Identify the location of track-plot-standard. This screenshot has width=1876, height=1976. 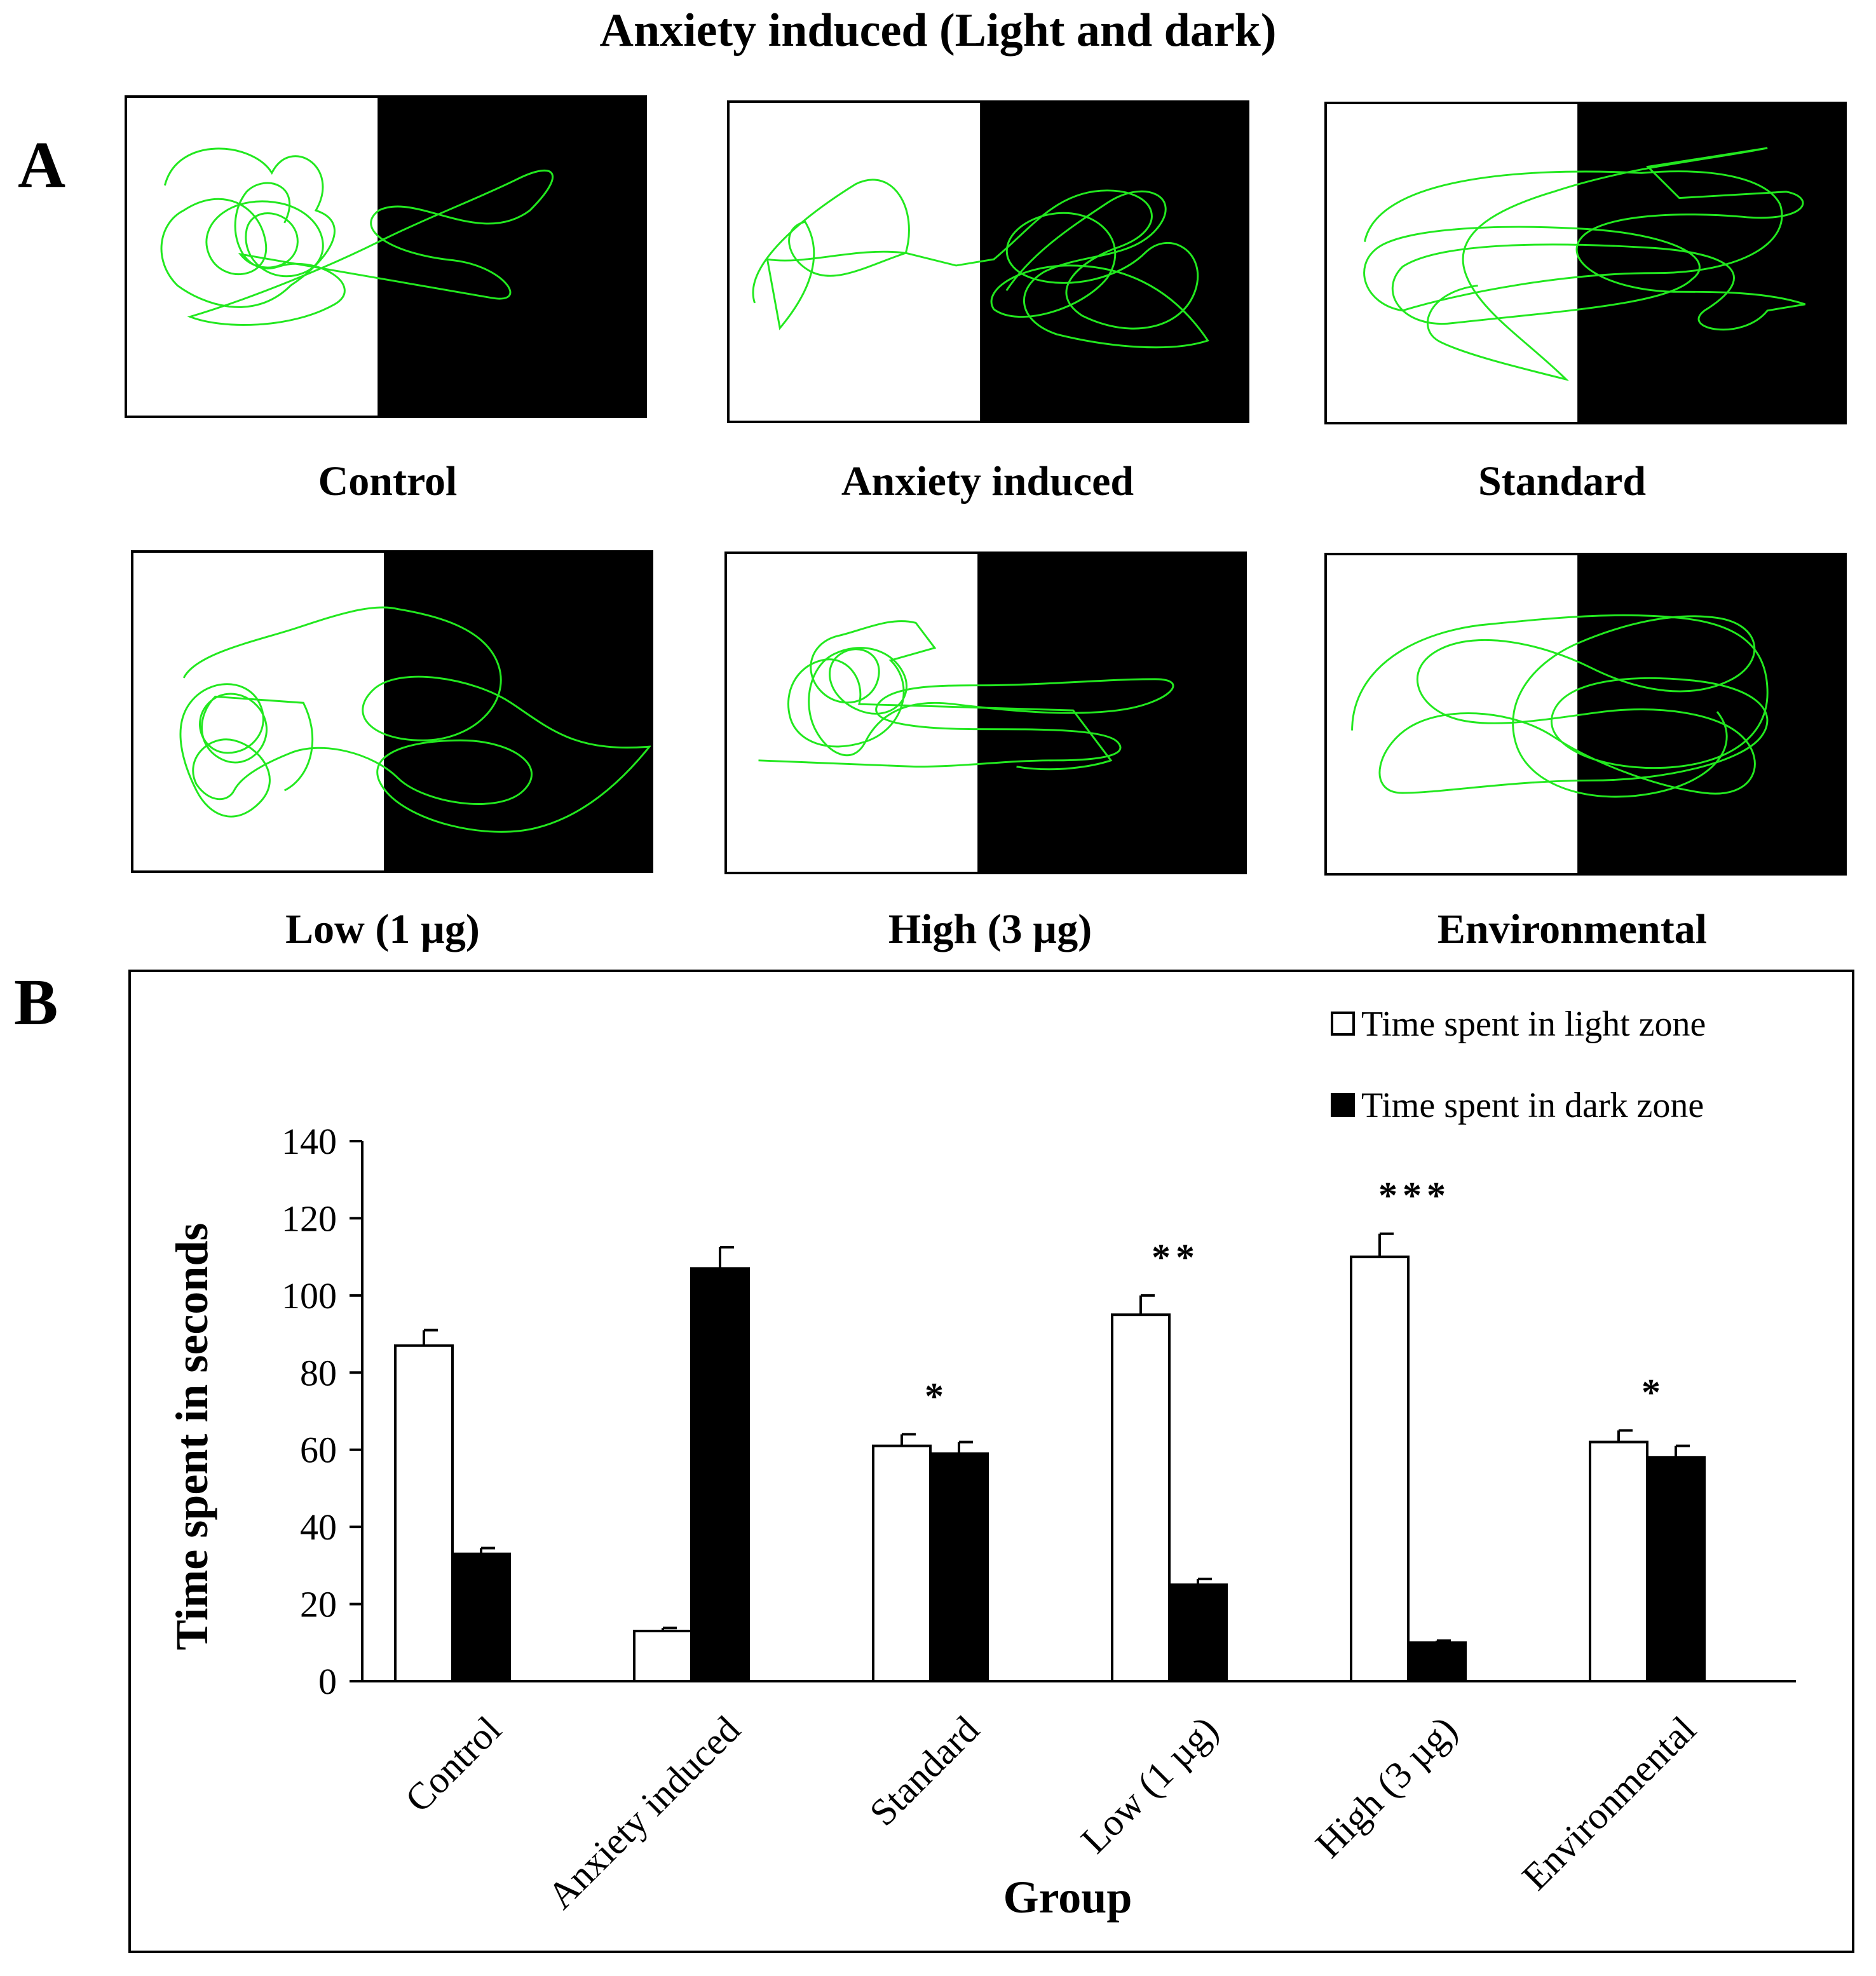
(1603, 263).